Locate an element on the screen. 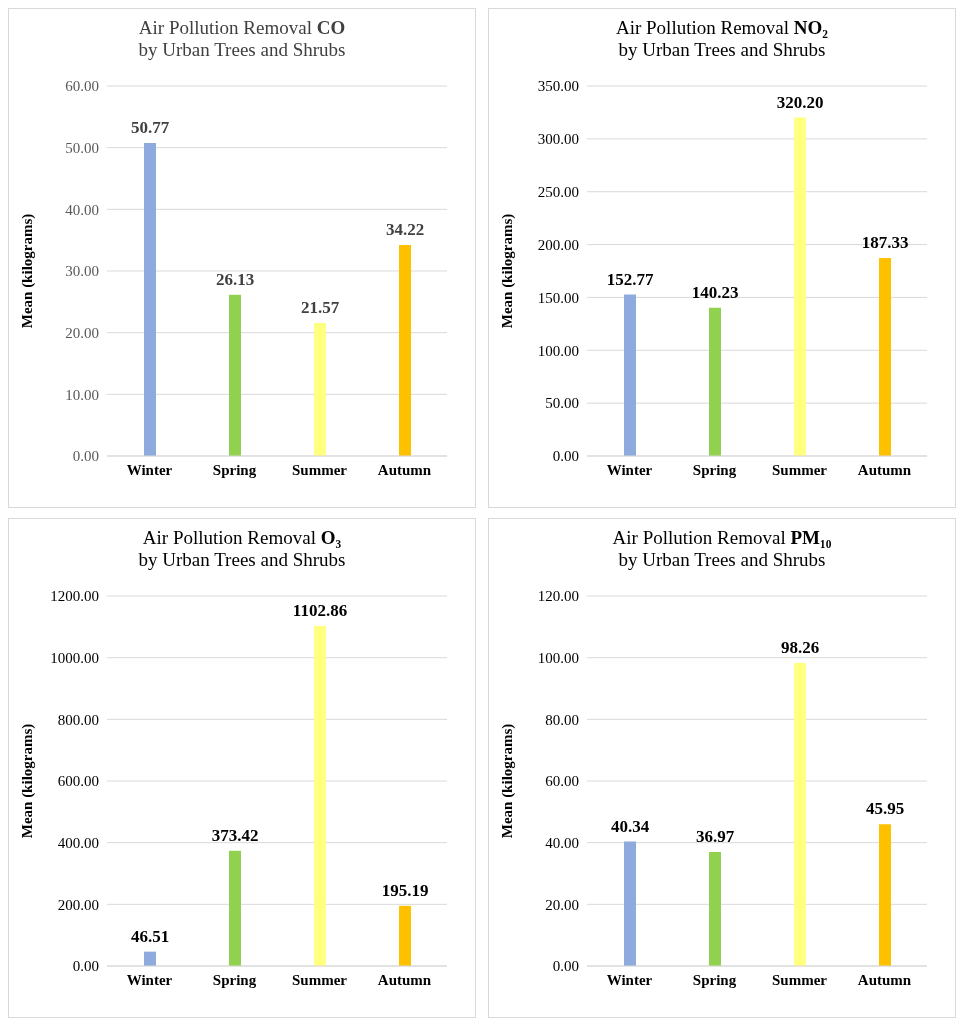 This screenshot has width=967, height=1027. y-tick-label: 250.00 is located at coordinates (558, 192).